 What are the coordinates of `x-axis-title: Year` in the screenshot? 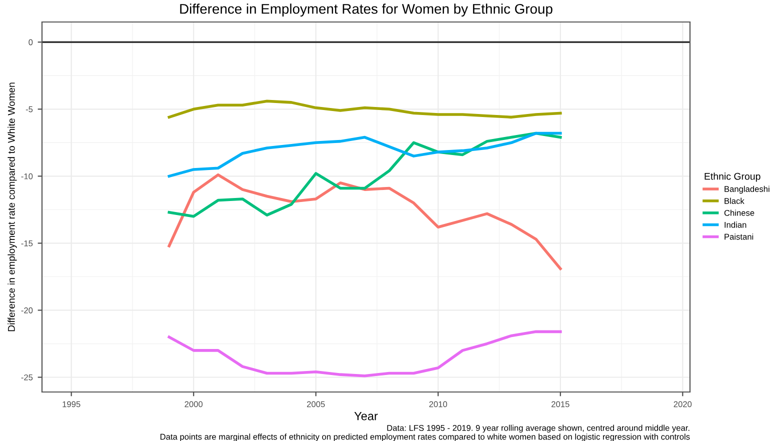 It's located at (366, 416).